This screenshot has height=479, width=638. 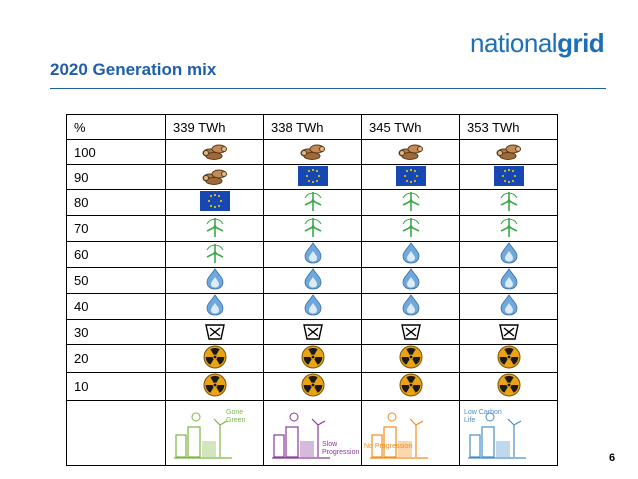 I want to click on scenario-cell: Slow Progression, so click(x=312, y=433).